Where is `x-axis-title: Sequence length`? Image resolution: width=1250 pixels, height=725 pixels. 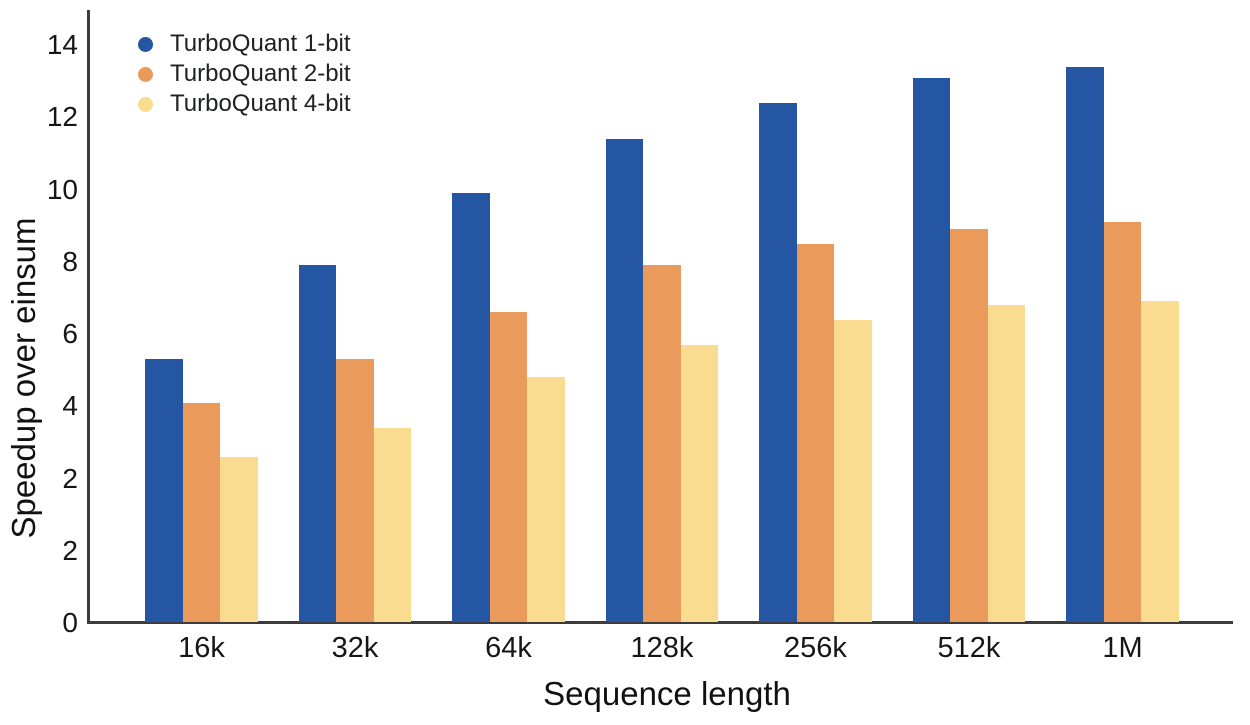
x-axis-title: Sequence length is located at coordinates (667, 693).